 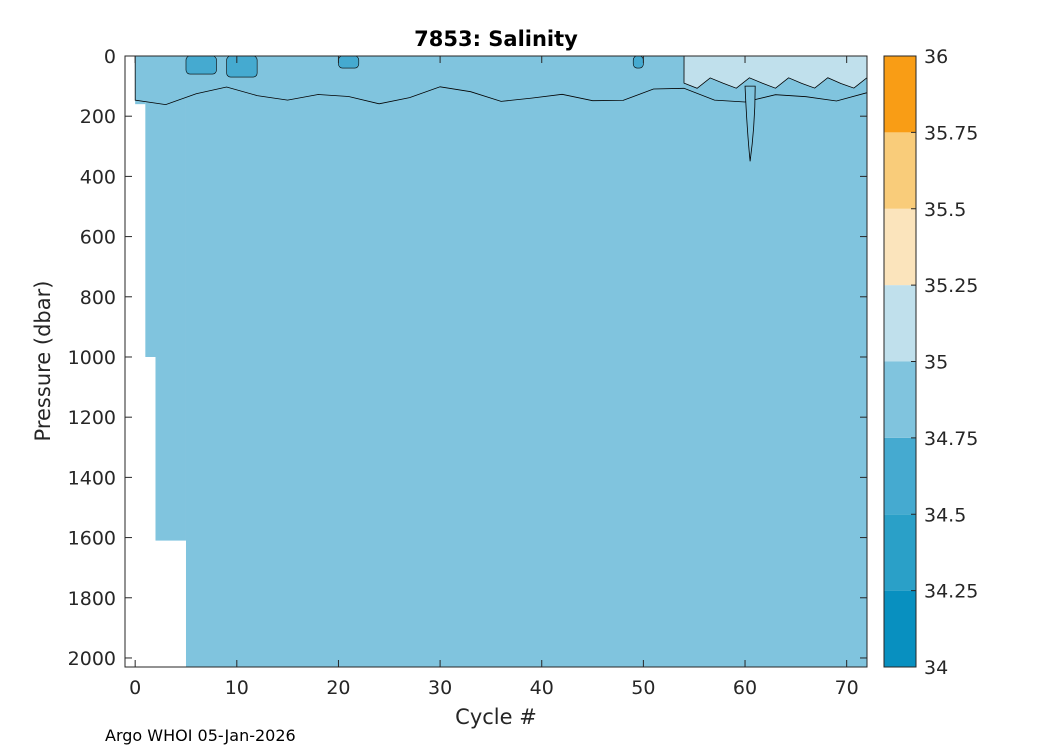 What do you see at coordinates (945, 515) in the screenshot?
I see `colorbar-tick-label: 34.5` at bounding box center [945, 515].